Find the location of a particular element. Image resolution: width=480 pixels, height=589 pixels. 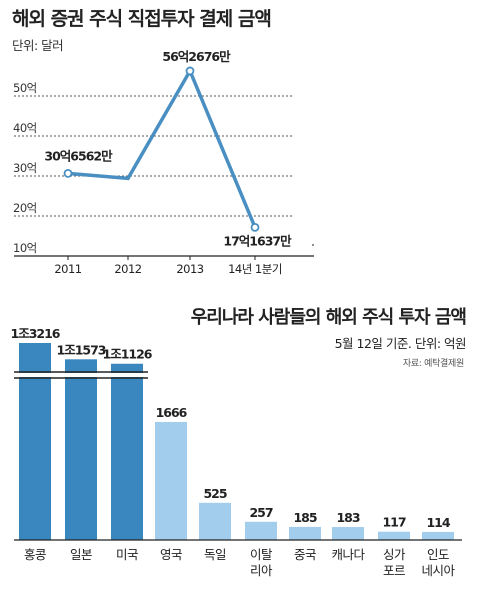

y-tick-label: 30억 is located at coordinates (25, 168).